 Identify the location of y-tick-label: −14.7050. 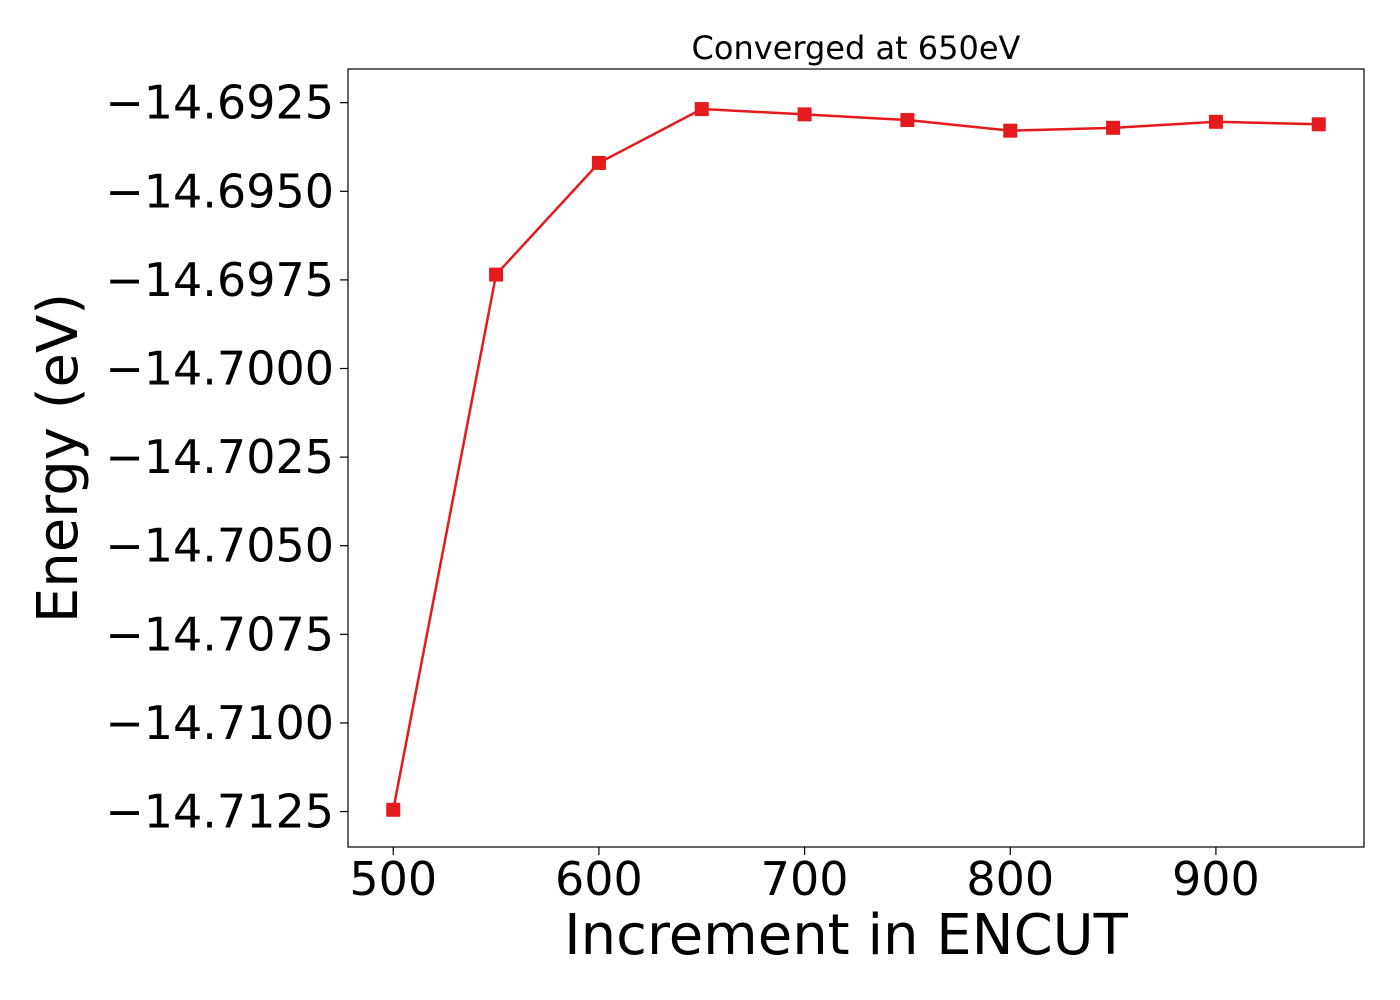
(219, 546).